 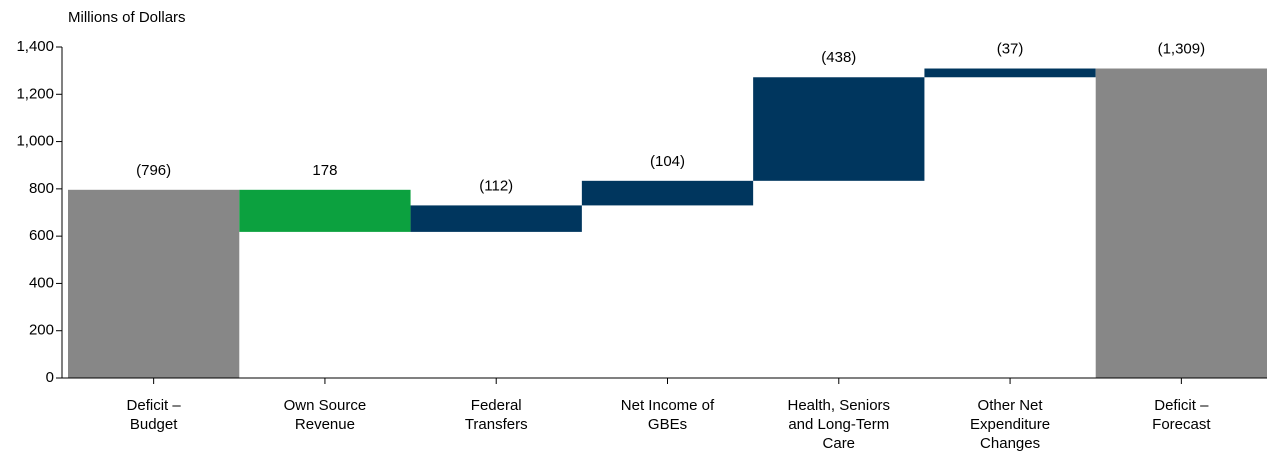 What do you see at coordinates (127, 17) in the screenshot?
I see `y-axis-label: Millions of Dollars` at bounding box center [127, 17].